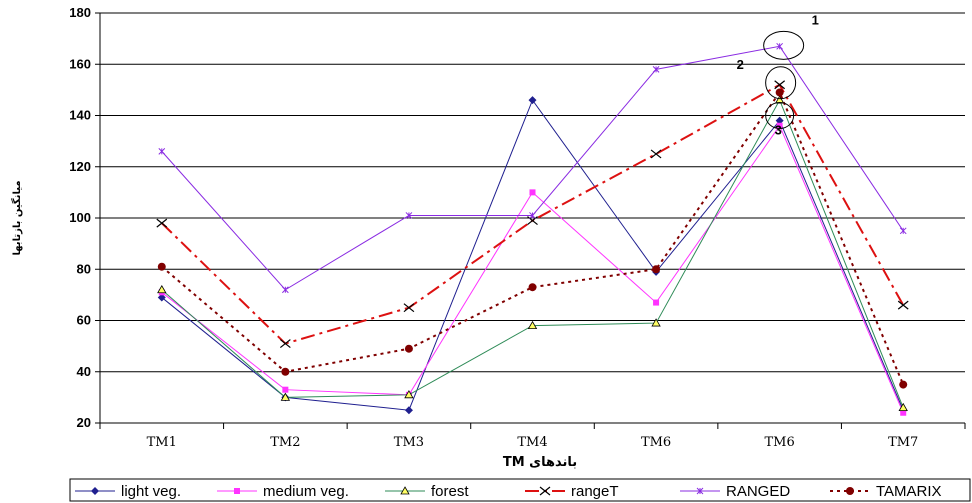 The height and width of the screenshot is (503, 972). Describe the element at coordinates (778, 130) in the screenshot. I see `annotation-label: 3` at that location.